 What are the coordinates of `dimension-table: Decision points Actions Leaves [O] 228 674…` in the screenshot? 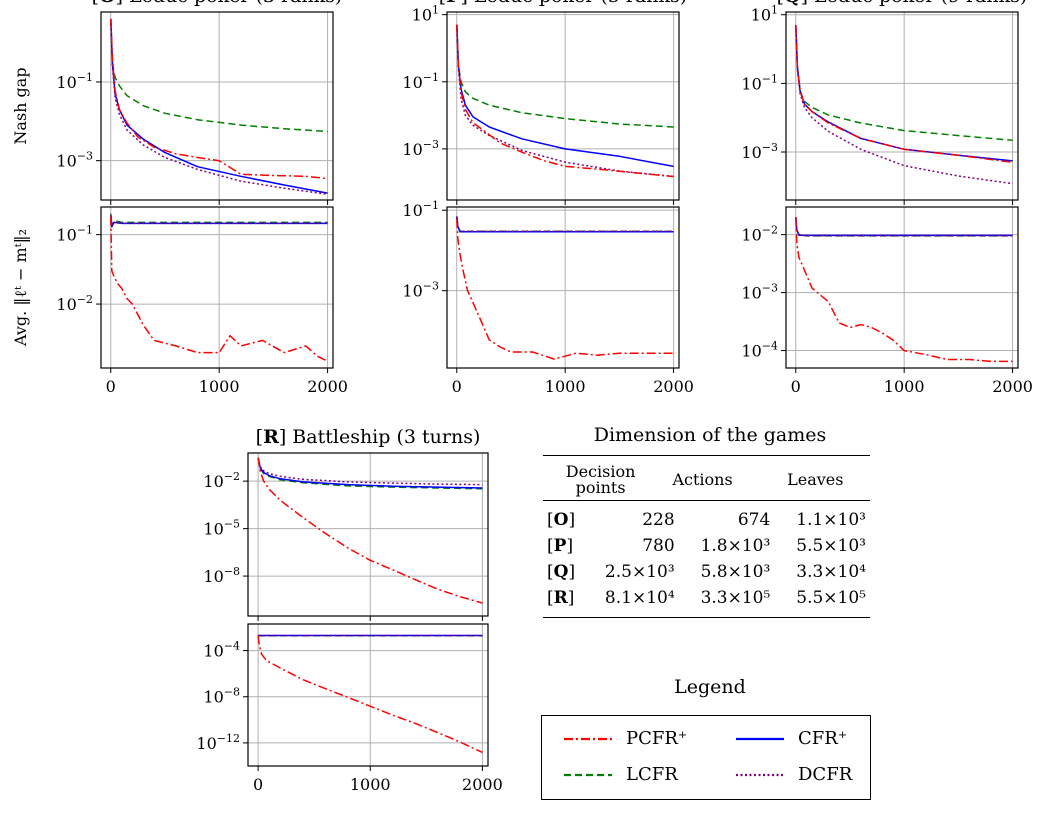 It's located at (706, 536).